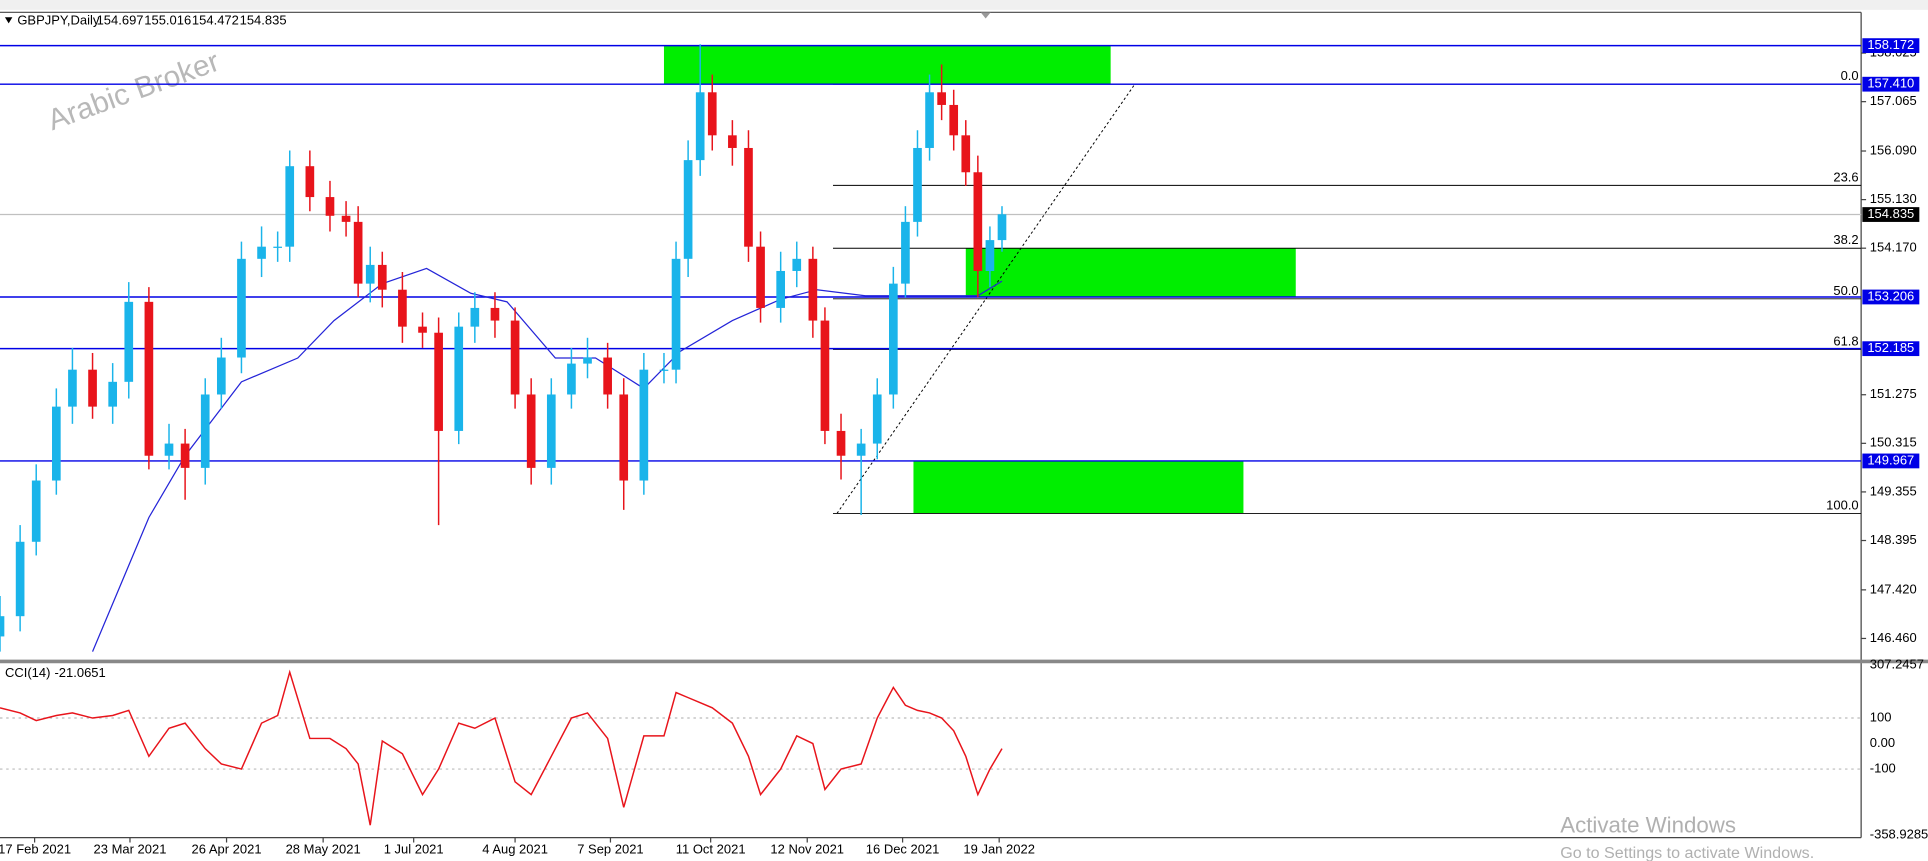 This screenshot has height=861, width=1928. Describe the element at coordinates (130, 848) in the screenshot. I see `x-tick-label: 23 Mar 2021` at that location.